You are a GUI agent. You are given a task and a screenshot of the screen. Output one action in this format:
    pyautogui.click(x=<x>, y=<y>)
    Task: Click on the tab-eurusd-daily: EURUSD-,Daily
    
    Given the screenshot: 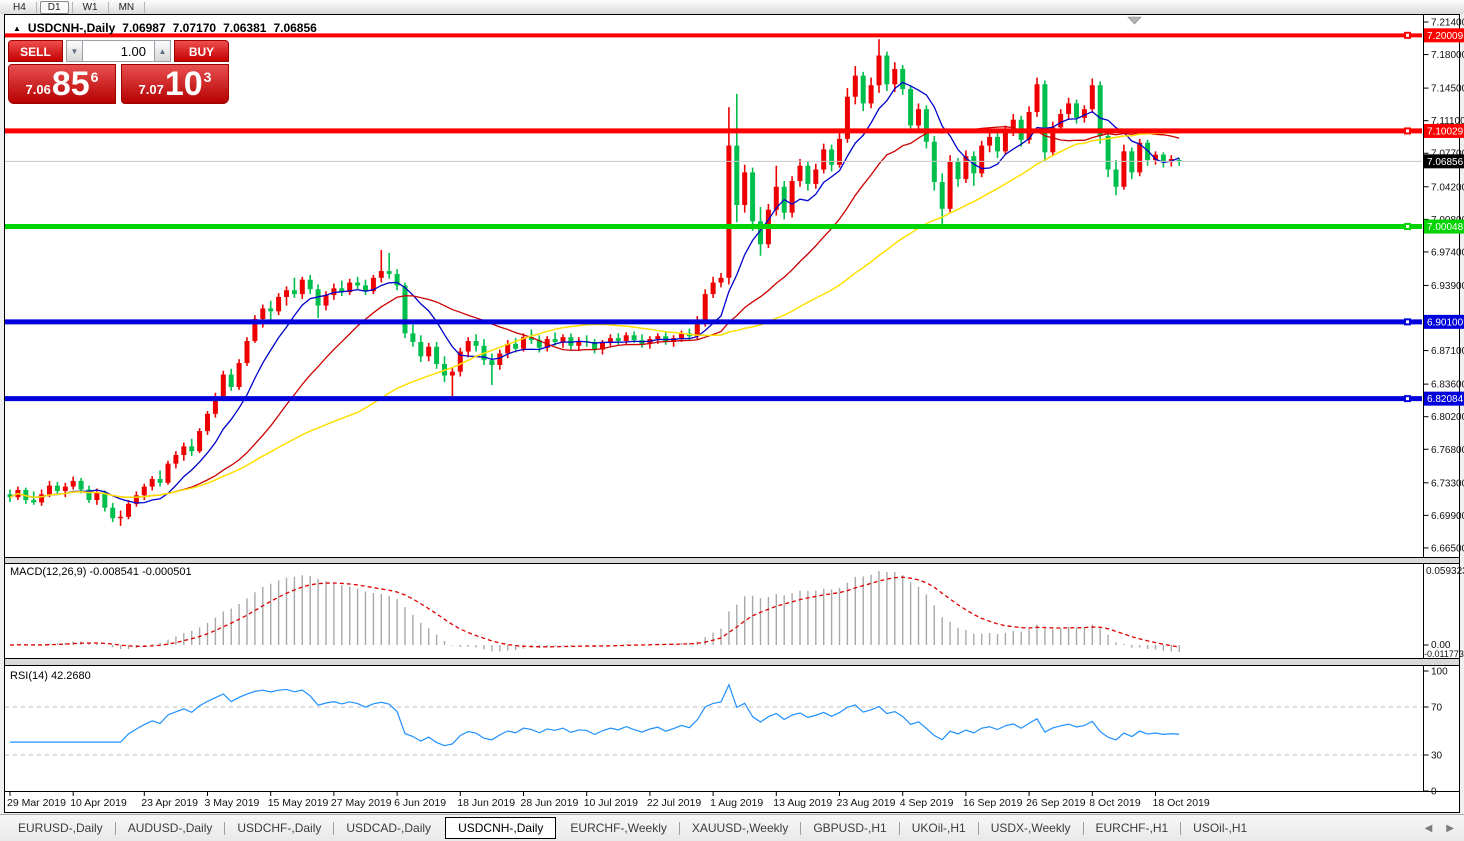 What is the action you would take?
    pyautogui.click(x=60, y=828)
    